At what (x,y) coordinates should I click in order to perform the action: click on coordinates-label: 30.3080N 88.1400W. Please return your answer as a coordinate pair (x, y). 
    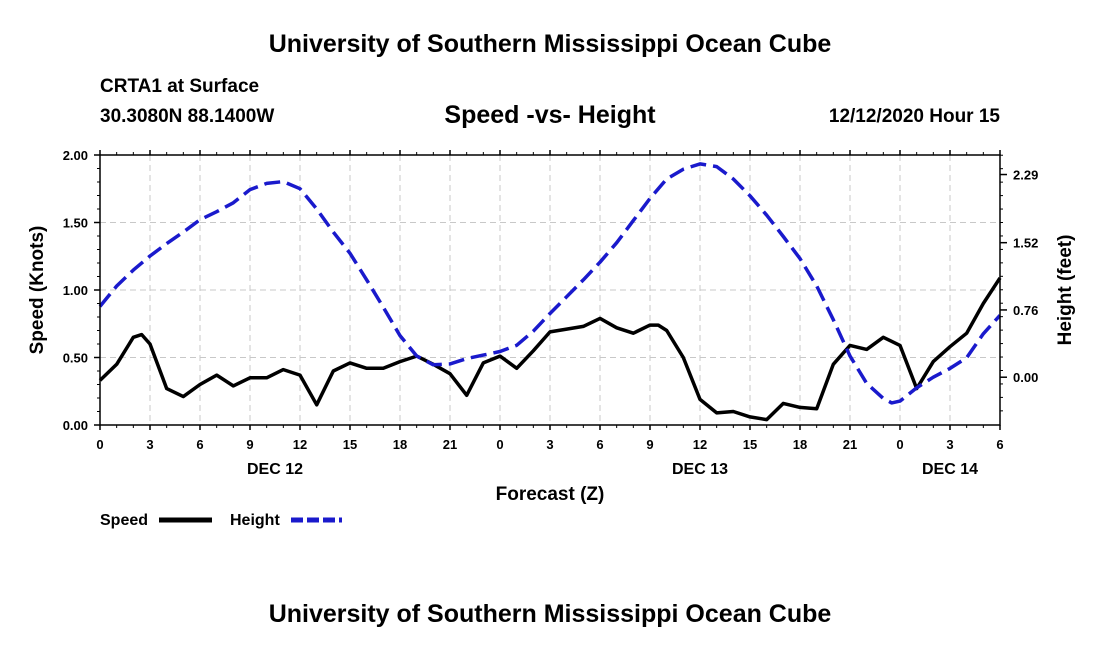
    Looking at the image, I should click on (187, 116).